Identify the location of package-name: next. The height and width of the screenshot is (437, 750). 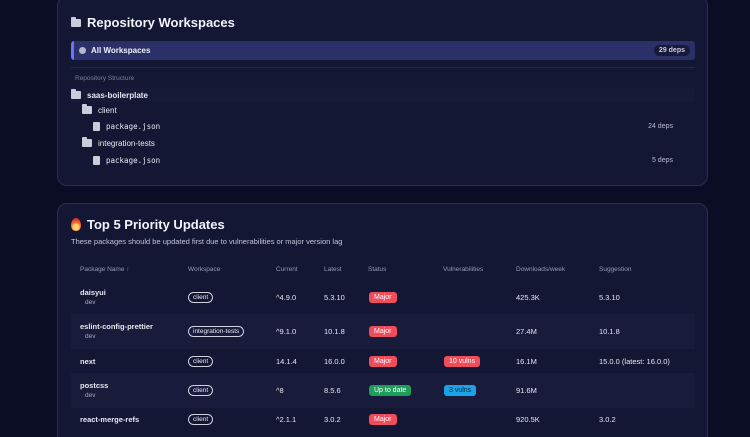
(88, 361).